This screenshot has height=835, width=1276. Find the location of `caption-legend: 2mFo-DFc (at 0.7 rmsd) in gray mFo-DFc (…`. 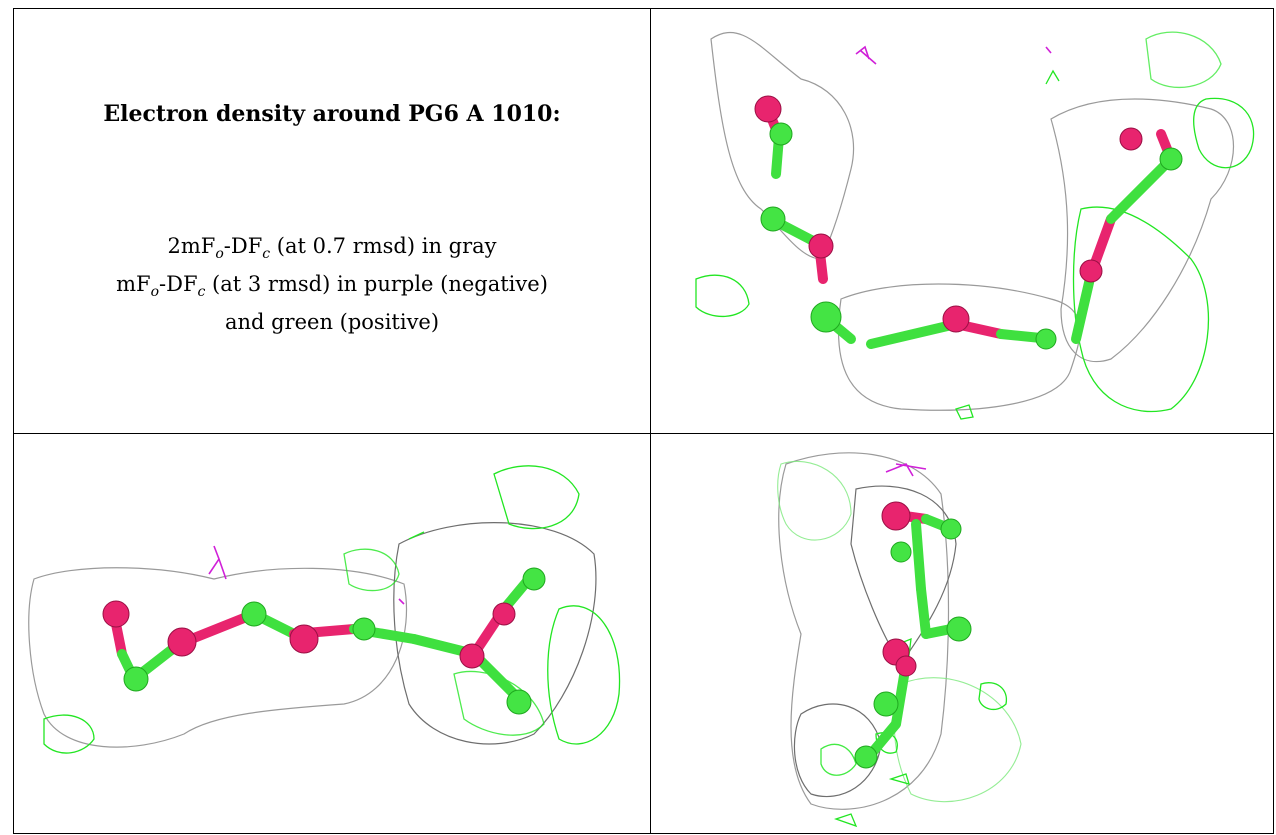

caption-legend: 2mFo-DFc (at 0.7 rmsd) in gray mFo-DFc (… is located at coordinates (332, 284).